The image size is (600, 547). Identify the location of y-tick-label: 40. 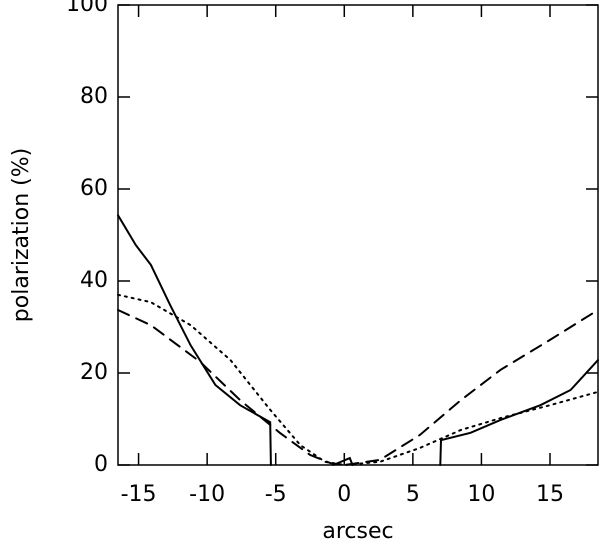
(94, 280).